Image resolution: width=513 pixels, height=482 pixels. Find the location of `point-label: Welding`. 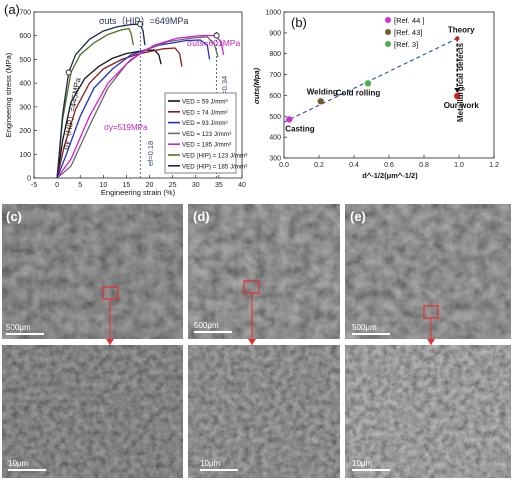

point-label: Welding is located at coordinates (322, 91).